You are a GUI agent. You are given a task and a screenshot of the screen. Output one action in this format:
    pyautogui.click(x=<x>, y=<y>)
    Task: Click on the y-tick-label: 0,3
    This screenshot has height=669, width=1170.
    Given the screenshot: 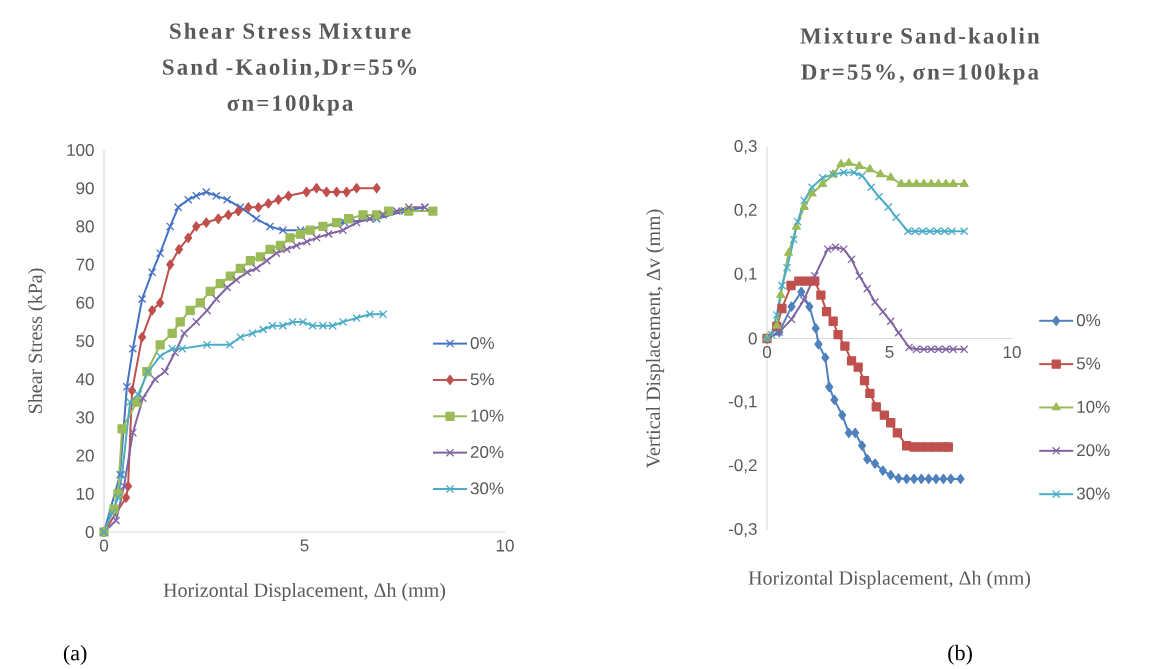 What is the action you would take?
    pyautogui.click(x=745, y=147)
    